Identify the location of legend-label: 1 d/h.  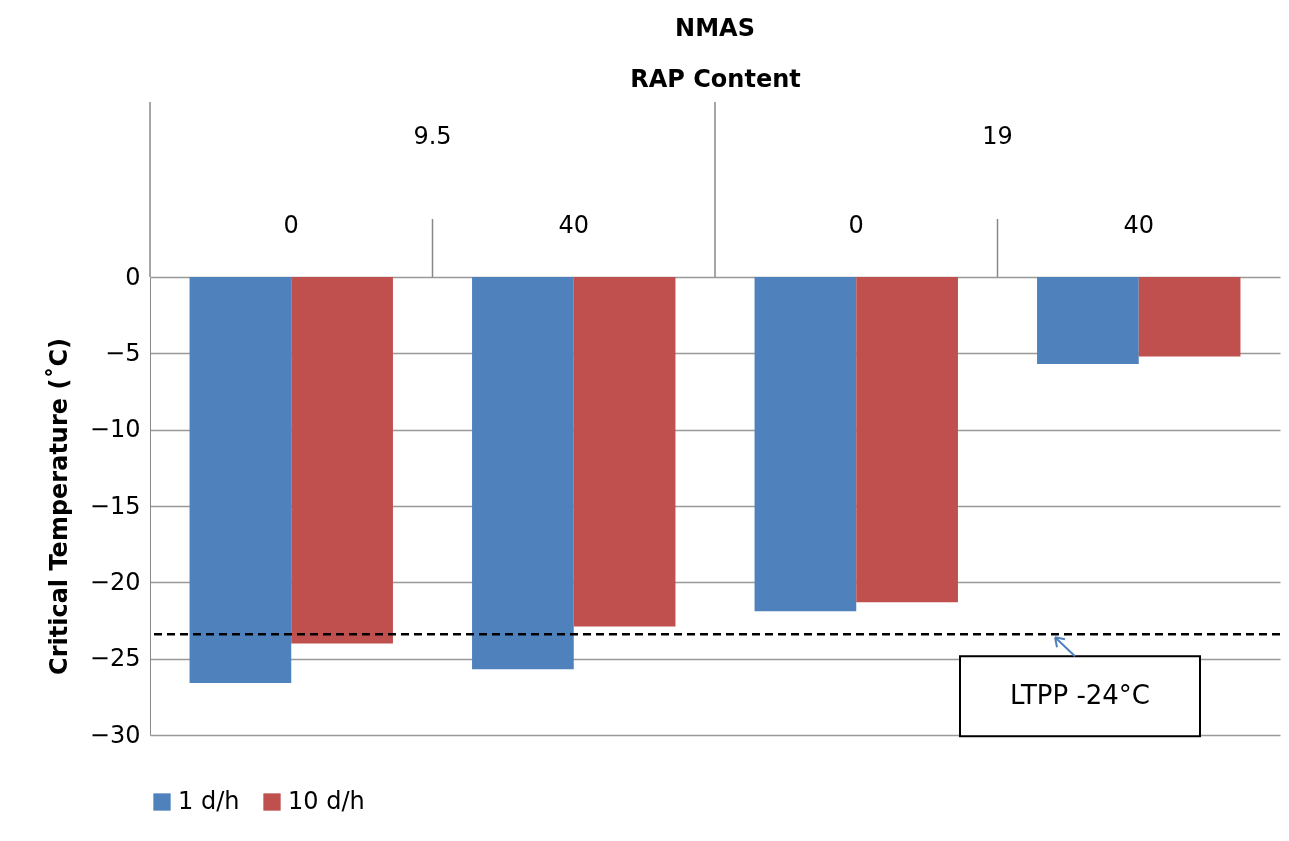
(209, 801).